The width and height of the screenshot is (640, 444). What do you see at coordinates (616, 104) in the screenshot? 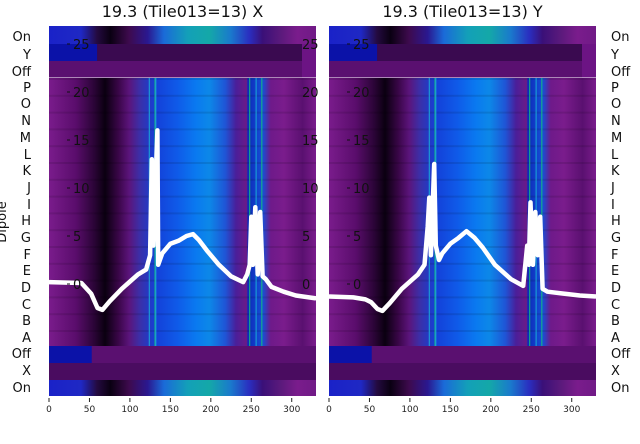
I see `row-label: O` at bounding box center [616, 104].